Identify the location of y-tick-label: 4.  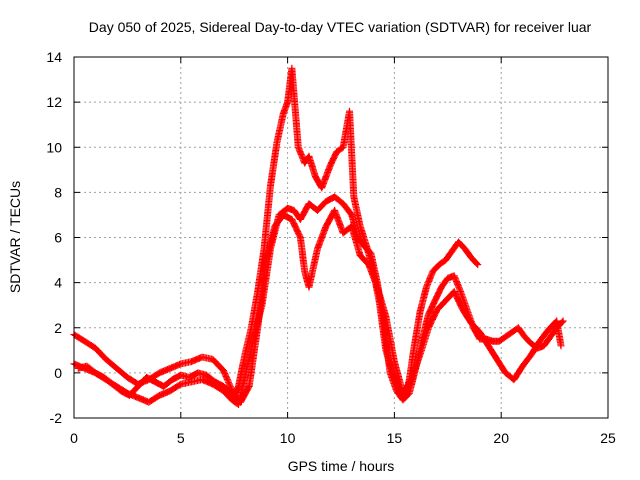
(58, 283).